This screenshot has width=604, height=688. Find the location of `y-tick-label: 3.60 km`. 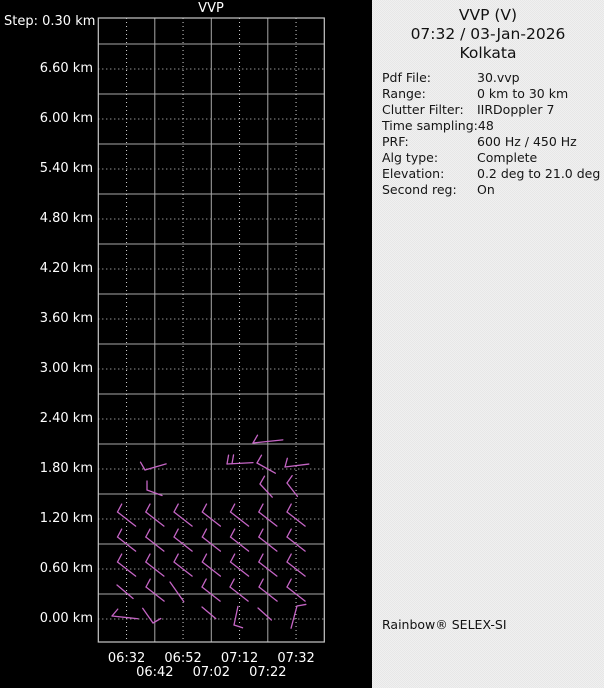

y-tick-label: 3.60 km is located at coordinates (66, 318).